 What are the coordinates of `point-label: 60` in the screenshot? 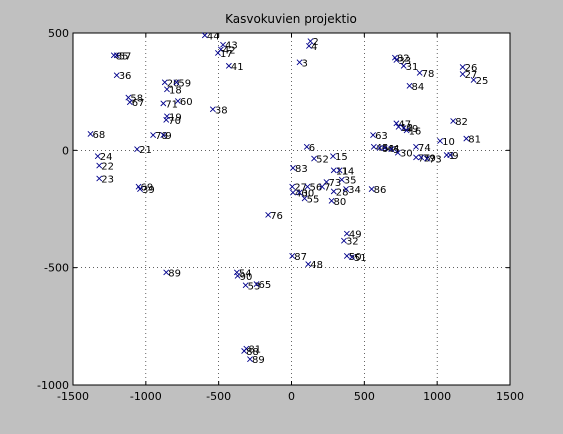 It's located at (186, 102).